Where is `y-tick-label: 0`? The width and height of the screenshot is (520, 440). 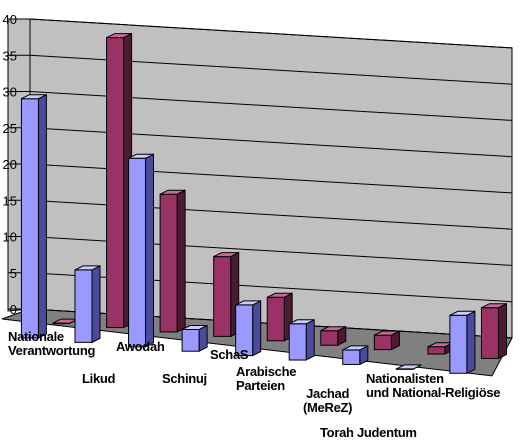 y-tick-label: 0 is located at coordinates (13, 309).